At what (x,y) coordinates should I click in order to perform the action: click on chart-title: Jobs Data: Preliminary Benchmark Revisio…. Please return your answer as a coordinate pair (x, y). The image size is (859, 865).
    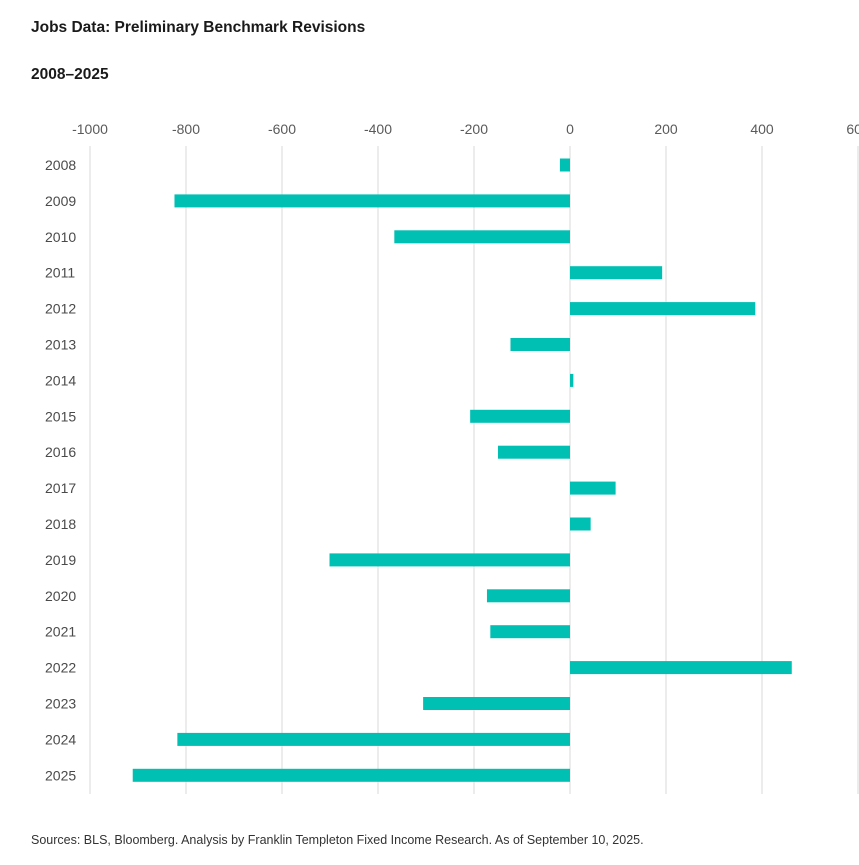
    Looking at the image, I should click on (198, 27).